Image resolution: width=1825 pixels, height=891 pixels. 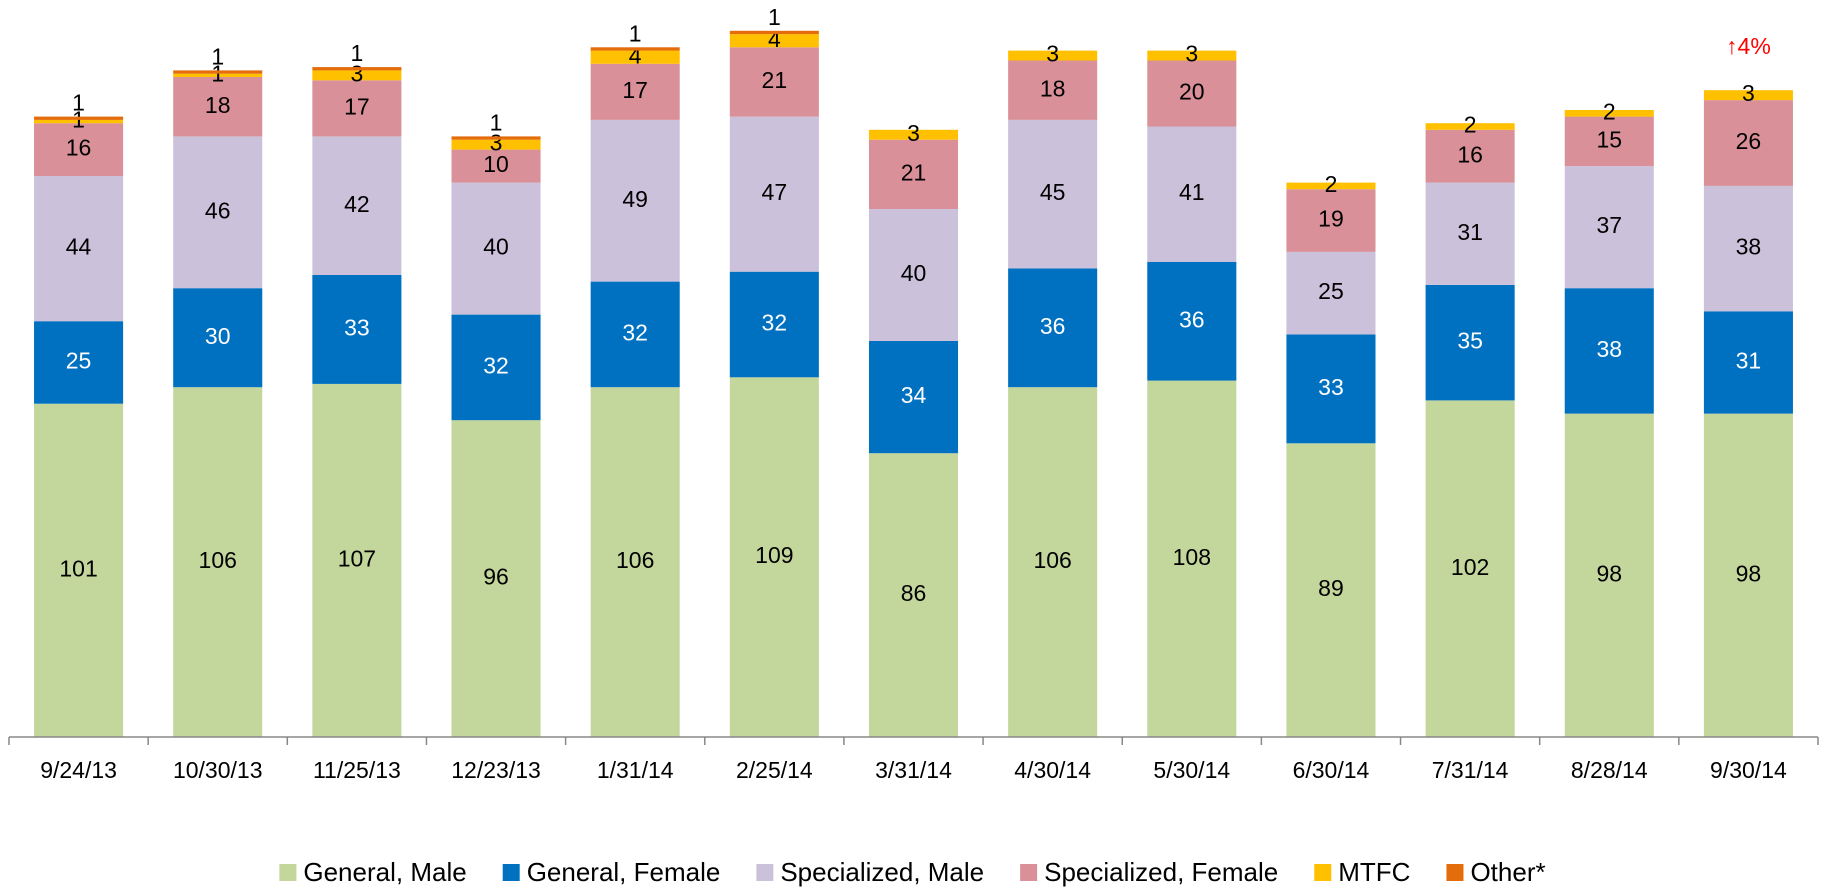 I want to click on data-label: 19, so click(x=1331, y=219).